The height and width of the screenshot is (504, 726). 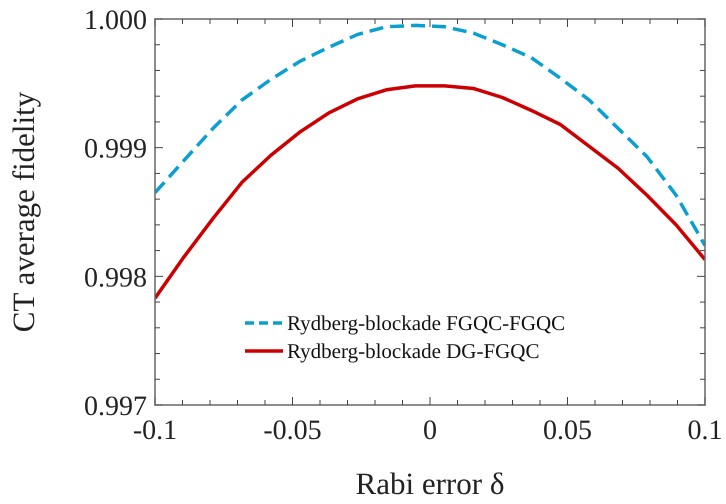 What do you see at coordinates (413, 351) in the screenshot?
I see `legend-label: Rydberg-blockade DG-FGQC` at bounding box center [413, 351].